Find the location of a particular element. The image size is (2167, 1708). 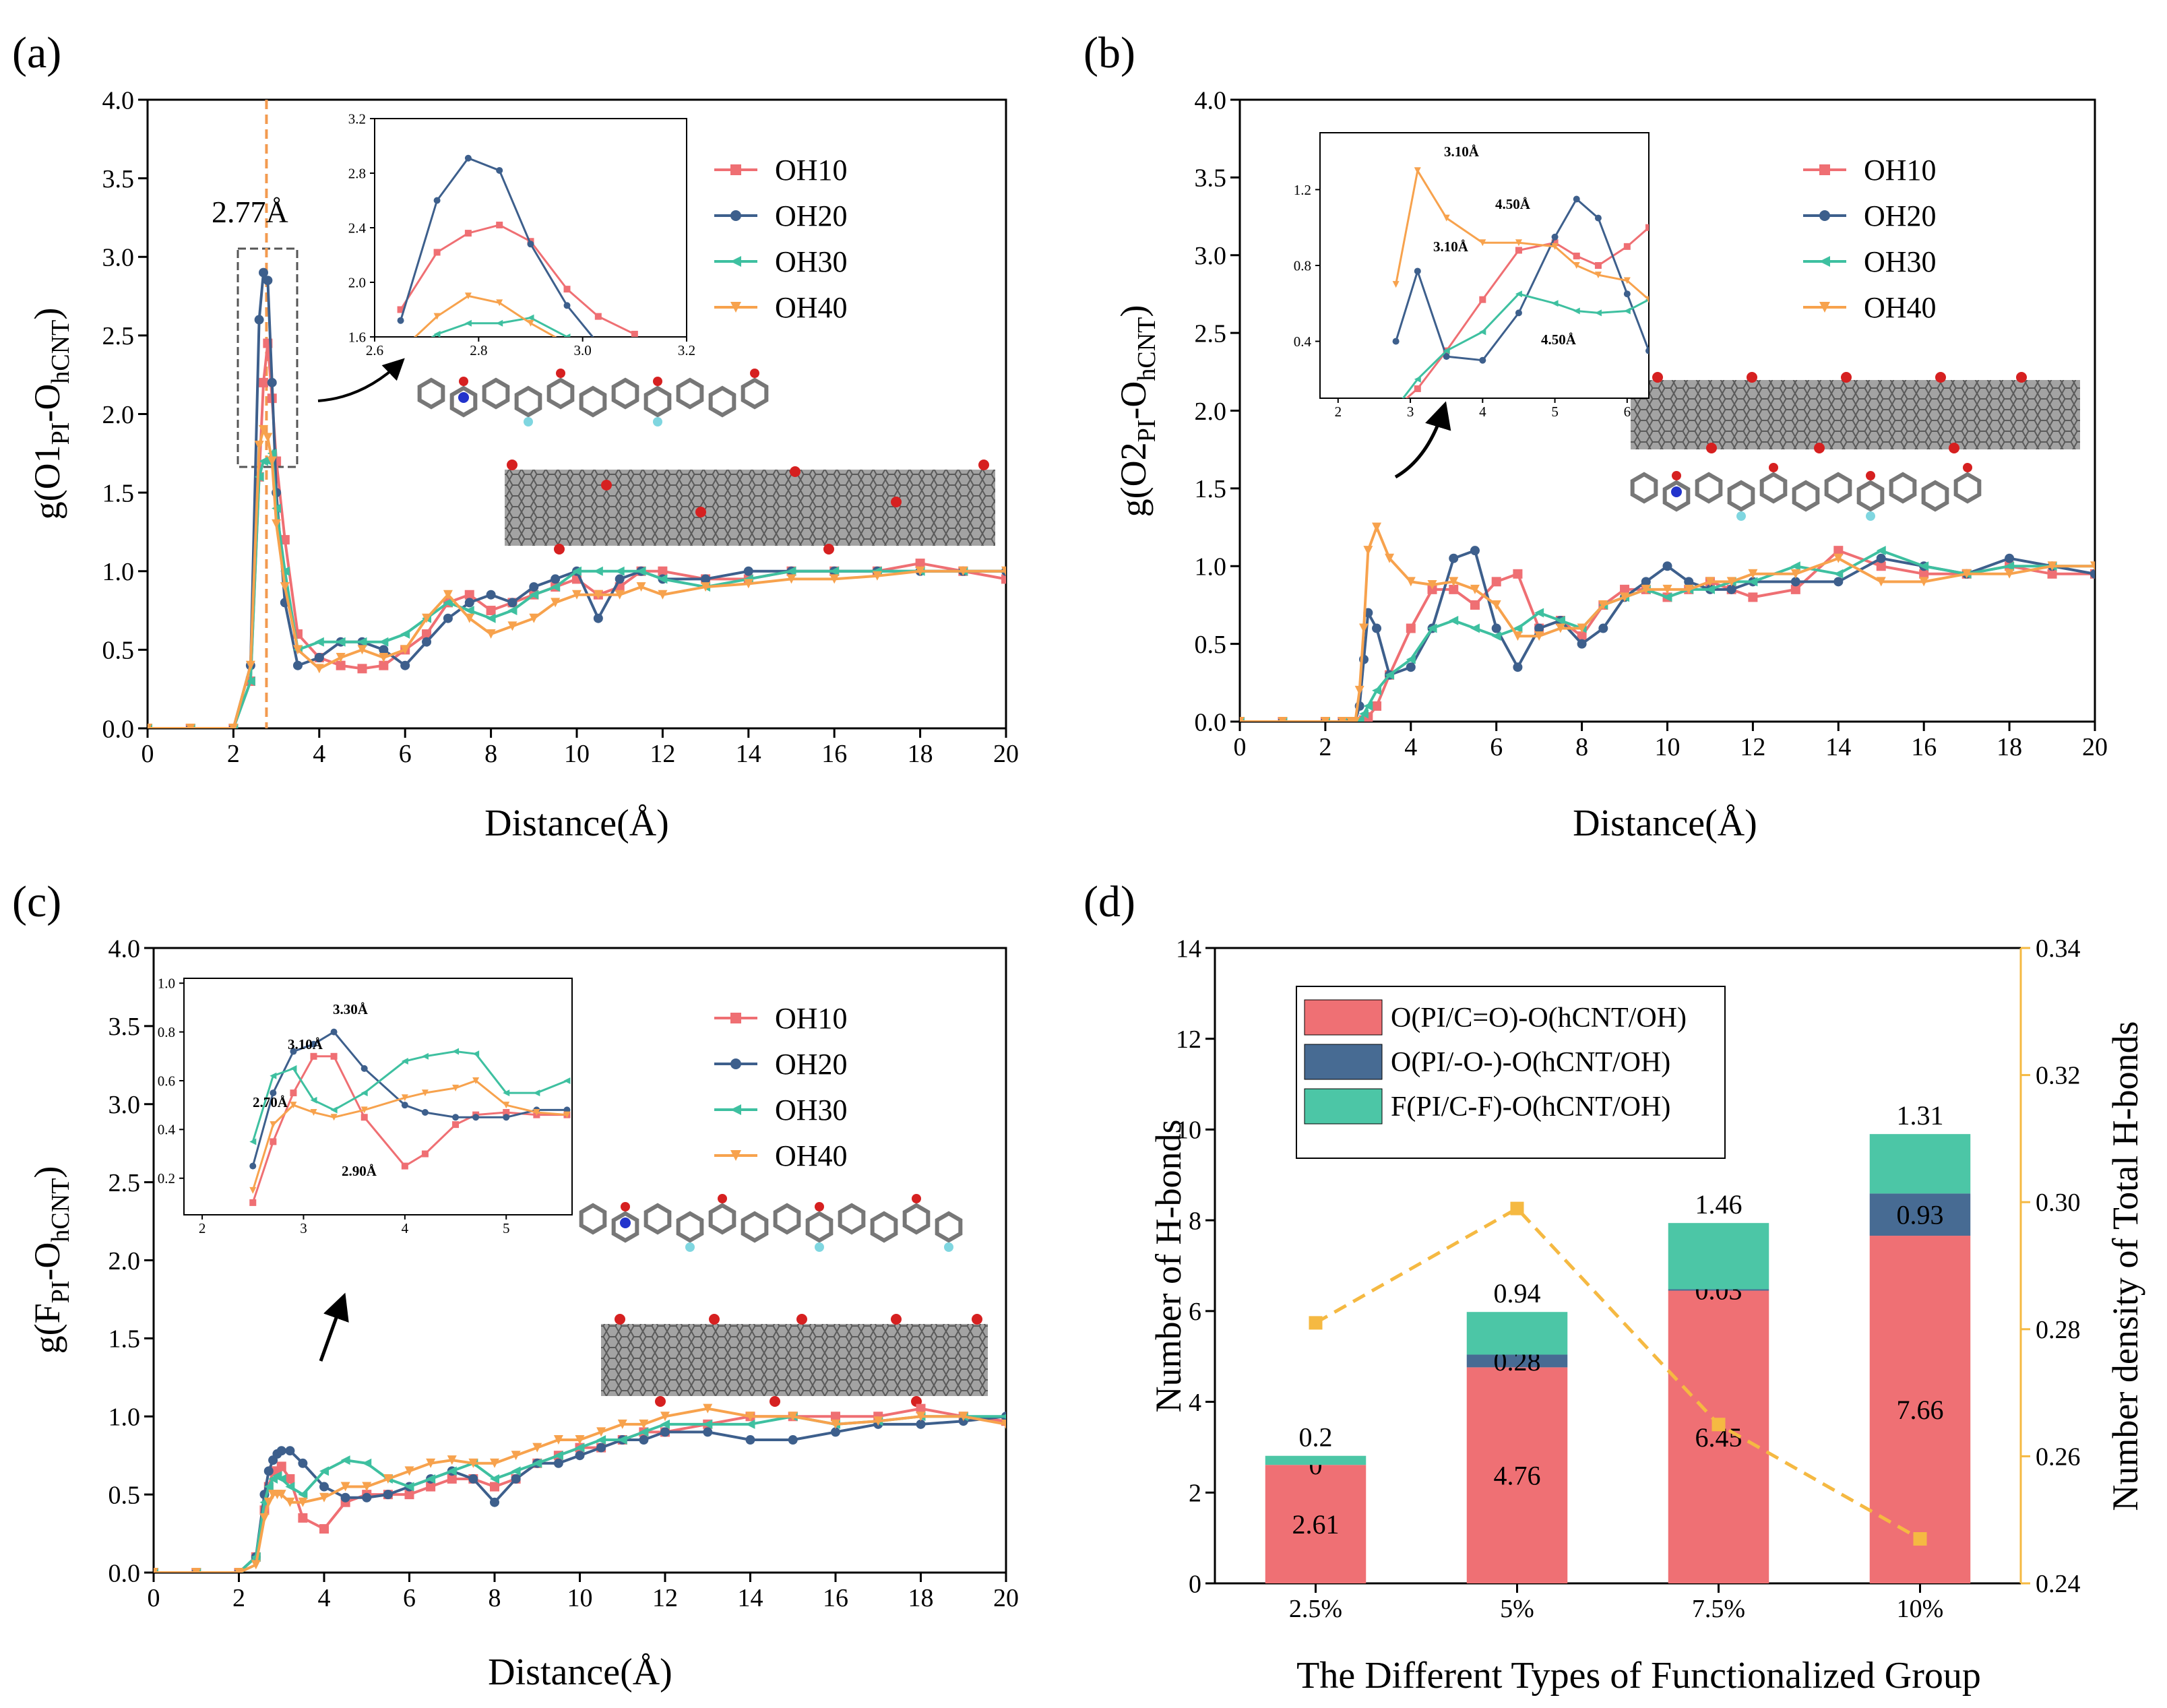

panel-label: (c) is located at coordinates (36, 901).